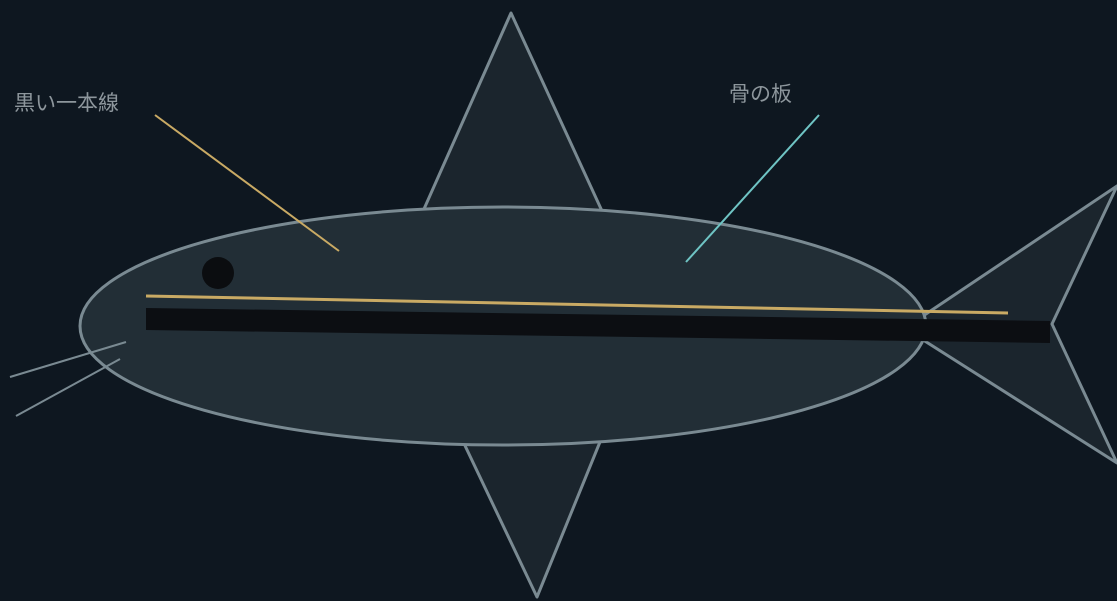  Describe the element at coordinates (752, 188) in the screenshot. I see `leader-line-bone-plate` at that location.